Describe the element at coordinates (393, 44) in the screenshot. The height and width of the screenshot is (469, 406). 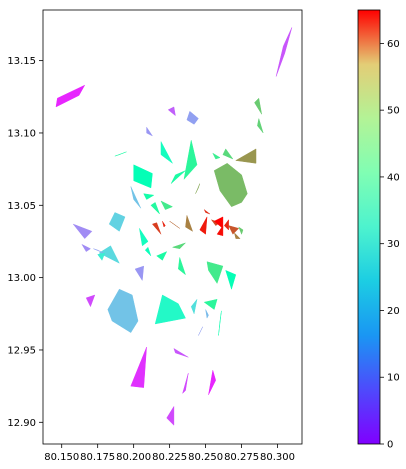
I see `colorbar-tick-label: 60` at that location.